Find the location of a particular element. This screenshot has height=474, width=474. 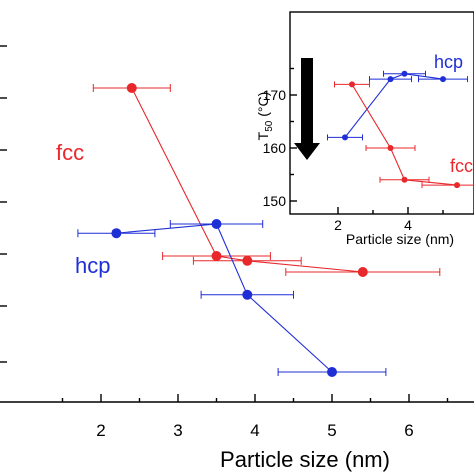

inset-y-label-sub: 50 is located at coordinates (269, 126).